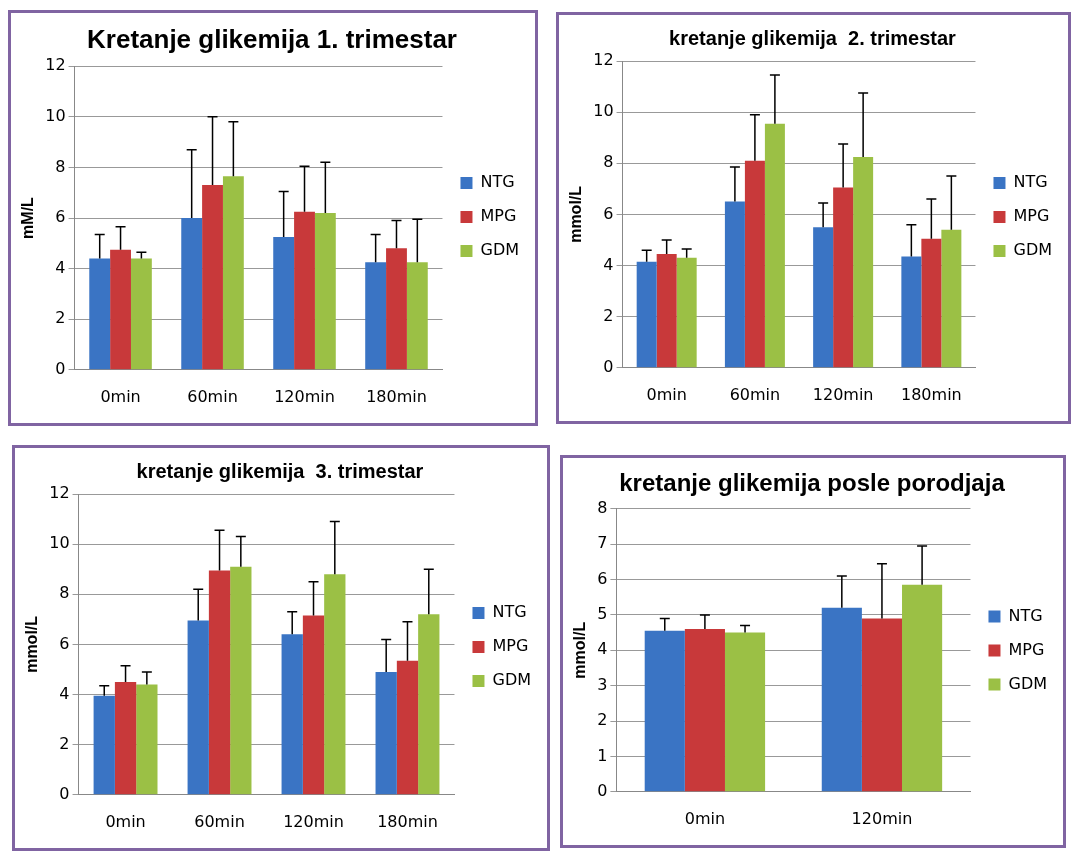 The image size is (1071, 851). I want to click on chart-title: kretanje glikemija posle porodjaja, so click(812, 483).